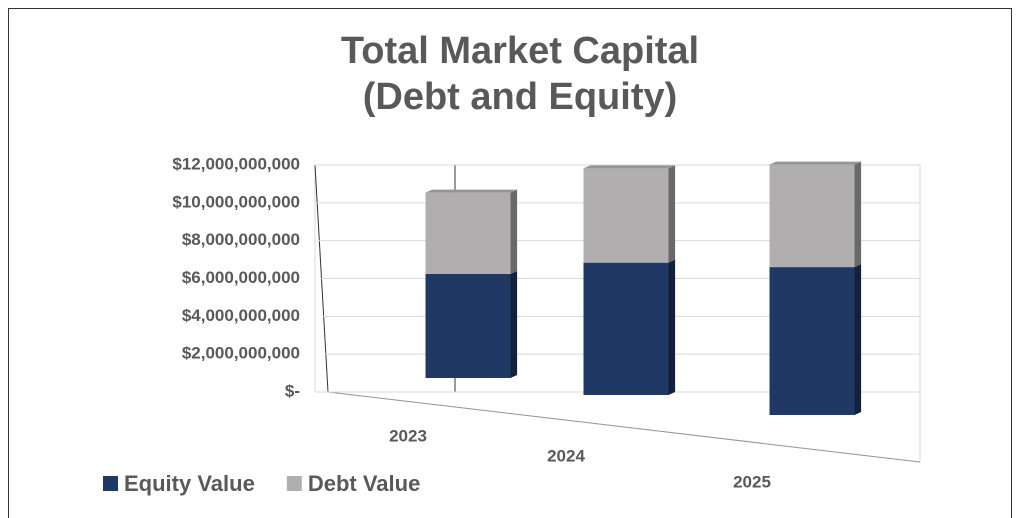 This screenshot has width=1020, height=518. I want to click on y-tick-label: $4,000,000,000, so click(241, 315).